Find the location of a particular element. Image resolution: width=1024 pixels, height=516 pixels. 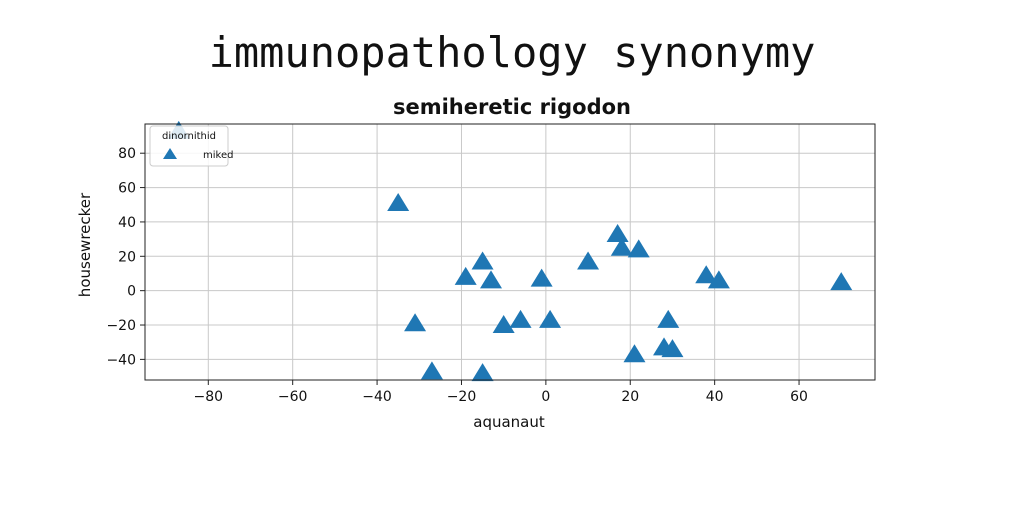

x-tick-label: −40 is located at coordinates (377, 397).